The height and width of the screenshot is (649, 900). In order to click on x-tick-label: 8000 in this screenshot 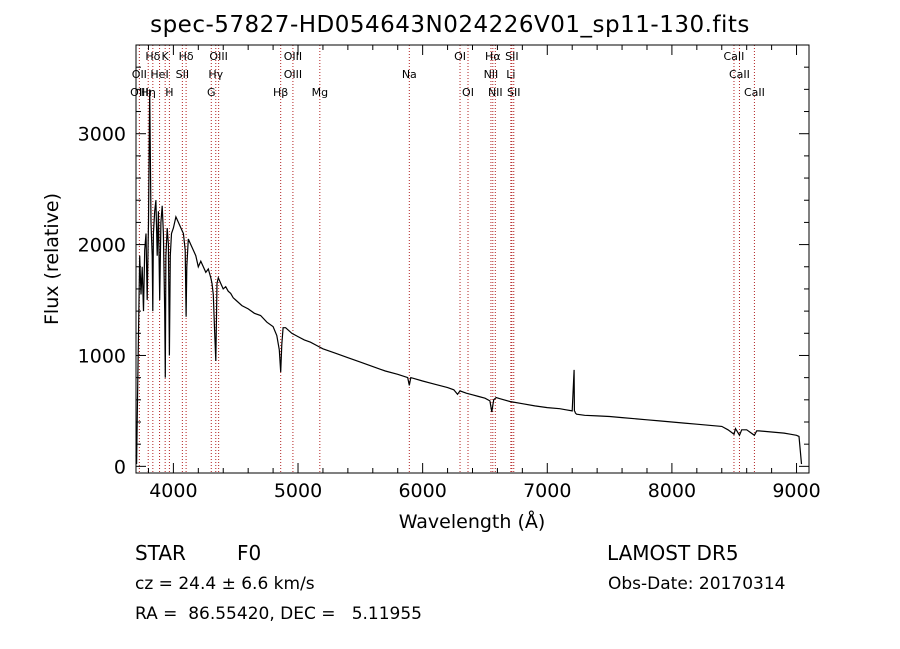, I will do `click(672, 491)`.